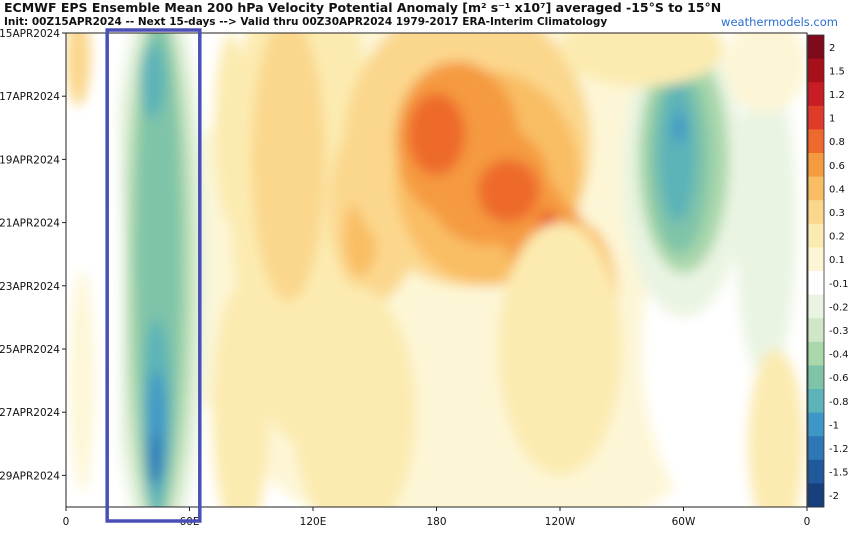 This screenshot has height=534, width=850. What do you see at coordinates (839, 449) in the screenshot?
I see `colorbar-label: -1.2` at bounding box center [839, 449].